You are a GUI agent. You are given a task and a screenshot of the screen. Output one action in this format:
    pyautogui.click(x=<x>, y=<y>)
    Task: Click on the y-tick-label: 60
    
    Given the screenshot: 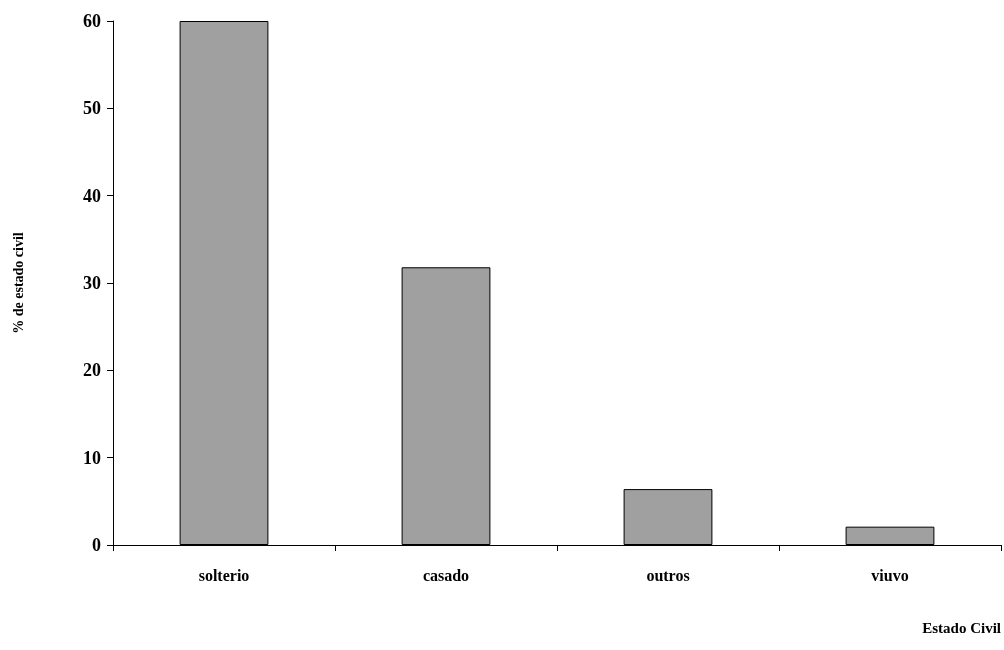 What is the action you would take?
    pyautogui.click(x=92, y=21)
    